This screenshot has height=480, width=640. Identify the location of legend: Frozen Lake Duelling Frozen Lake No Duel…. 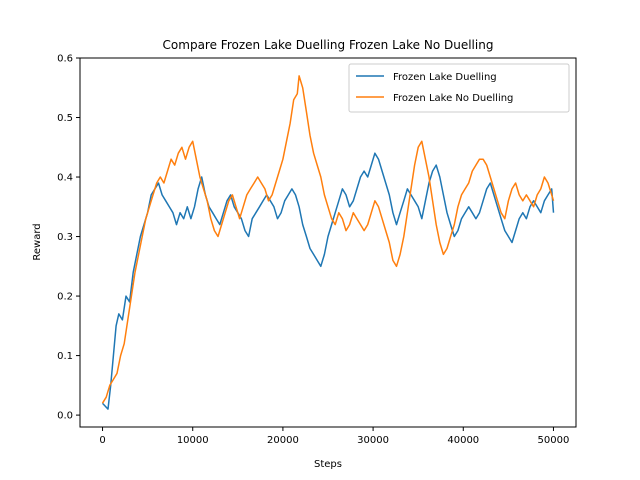
(459, 88).